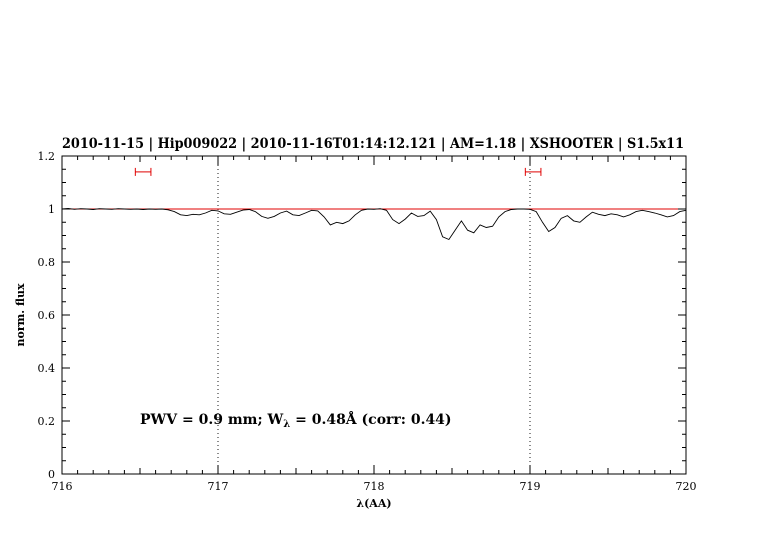 The image size is (782, 542). I want to click on y-tick-label: 0.6, so click(47, 315).